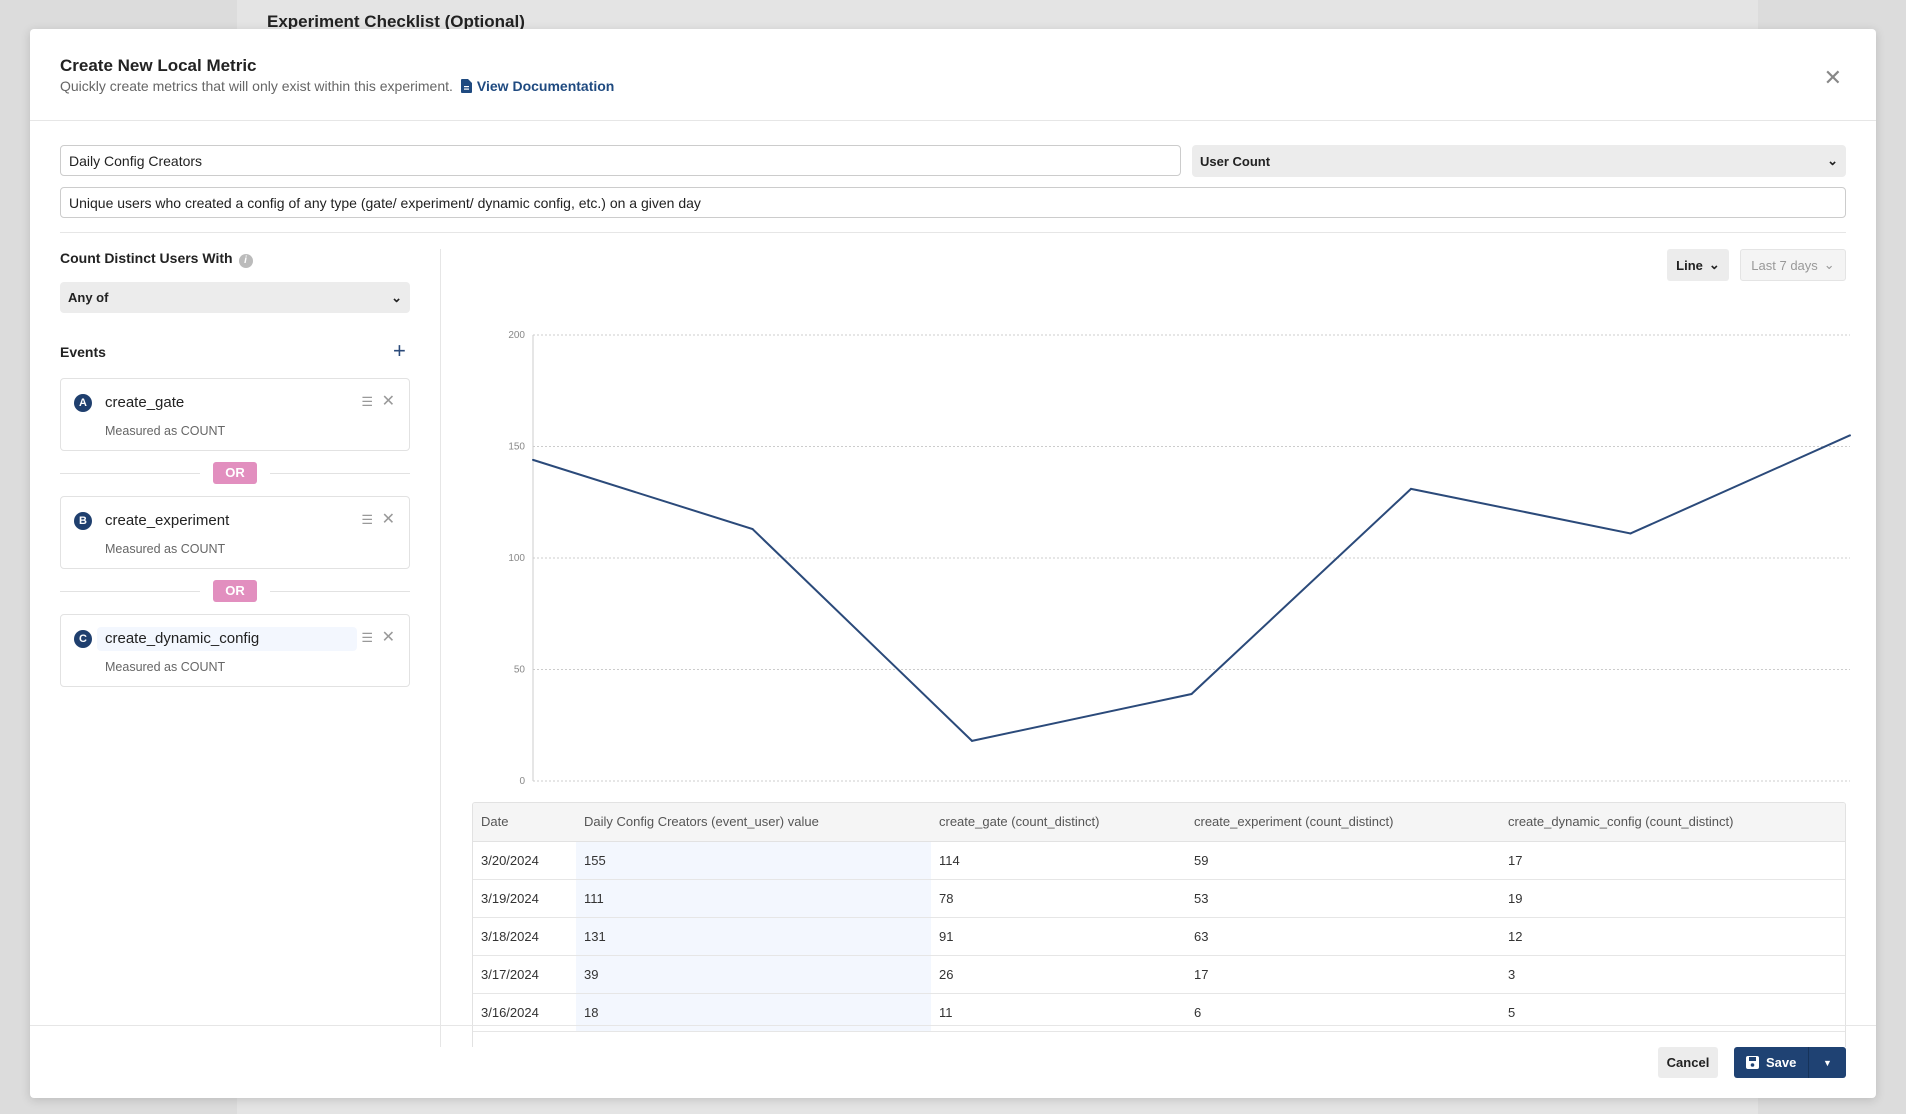 The height and width of the screenshot is (1114, 1906). What do you see at coordinates (83, 352) in the screenshot?
I see `events-label: Events` at bounding box center [83, 352].